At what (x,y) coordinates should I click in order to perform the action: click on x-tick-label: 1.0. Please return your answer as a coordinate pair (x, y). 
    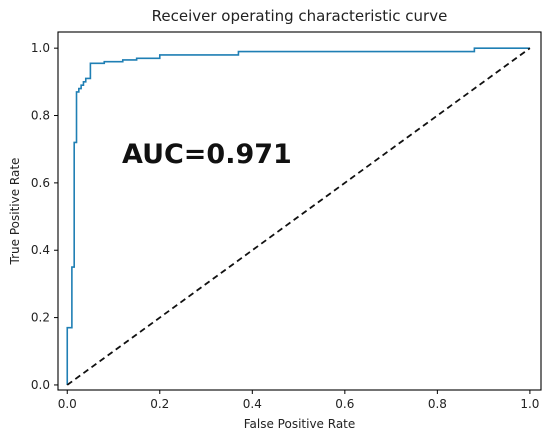
    Looking at the image, I should click on (529, 404).